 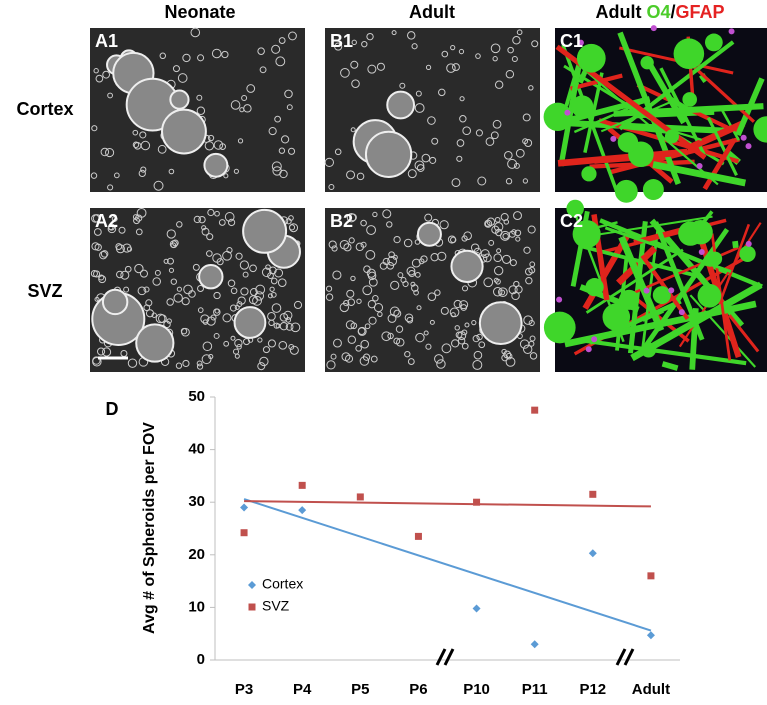 What do you see at coordinates (618, 12) in the screenshot?
I see `stain-prefix: Adult` at bounding box center [618, 12].